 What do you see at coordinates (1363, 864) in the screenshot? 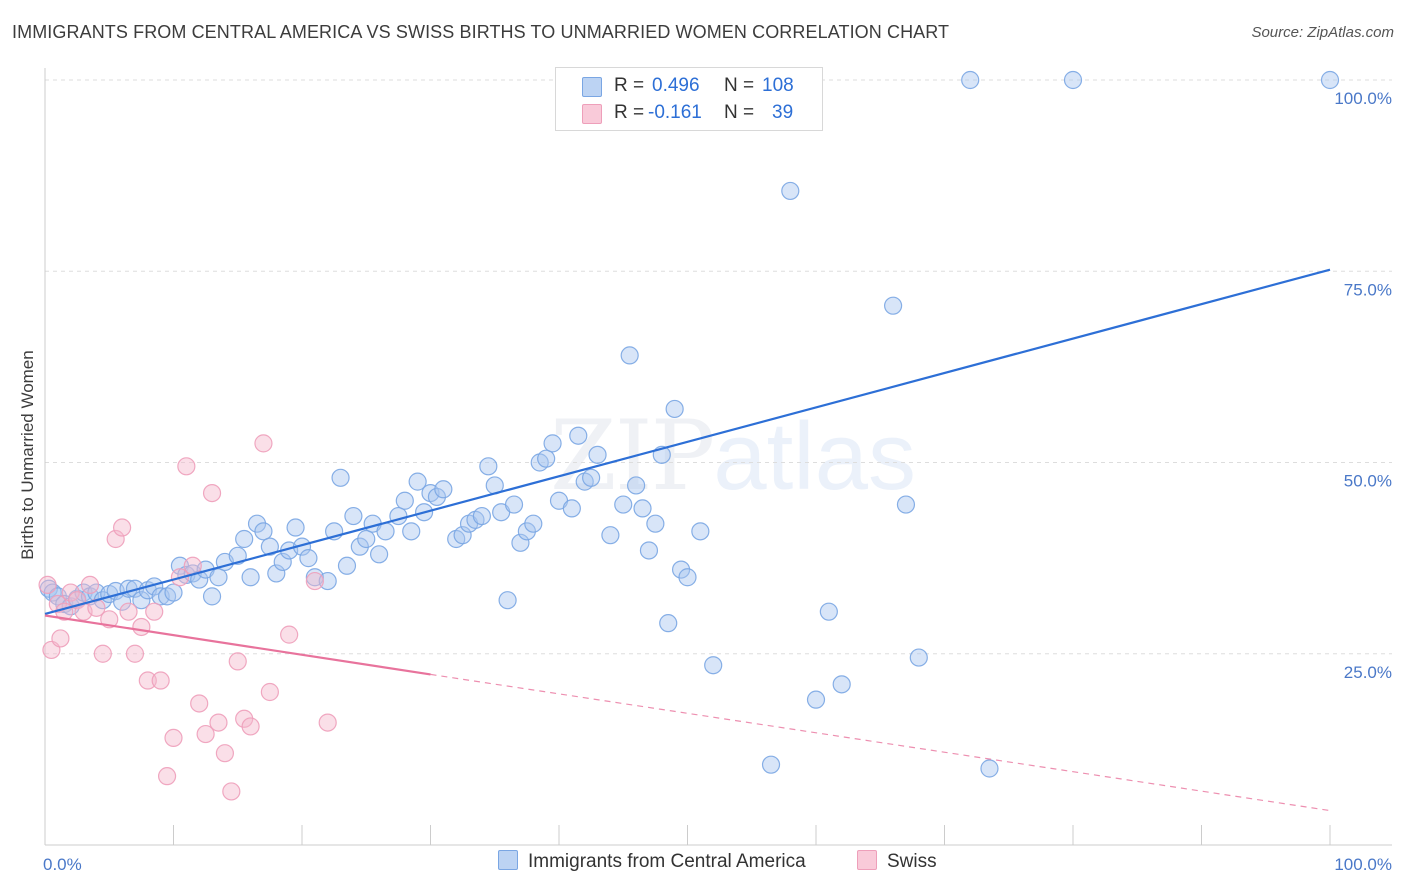
I see `x-tick-label: 100.0%` at bounding box center [1363, 864].